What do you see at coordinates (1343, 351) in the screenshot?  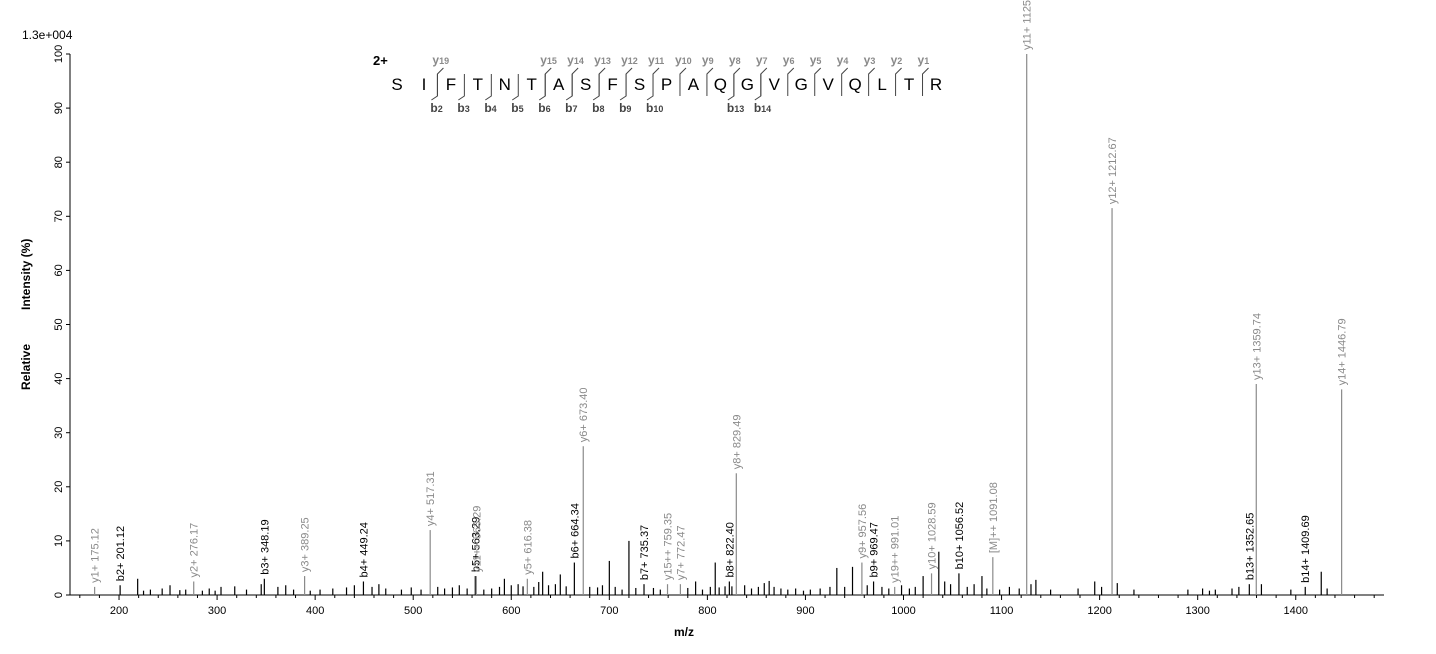 I see `peak-label-28: y14+ 1446.79` at bounding box center [1343, 351].